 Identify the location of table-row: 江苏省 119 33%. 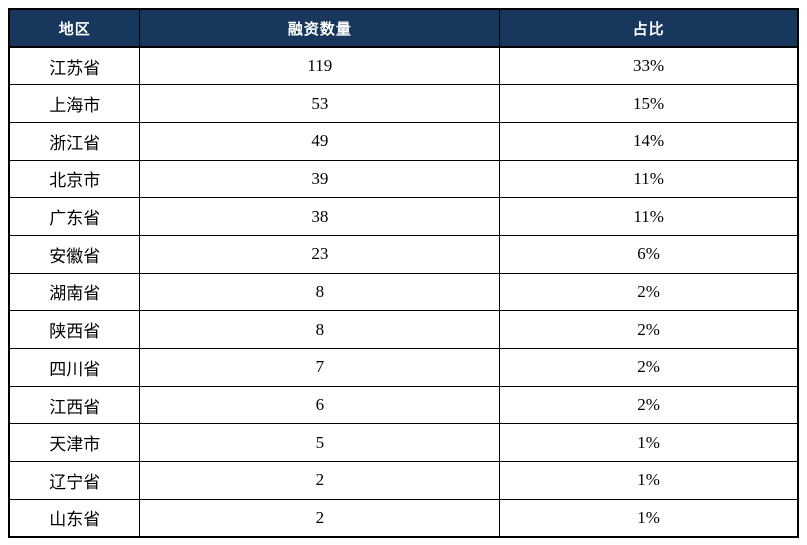
(403, 66).